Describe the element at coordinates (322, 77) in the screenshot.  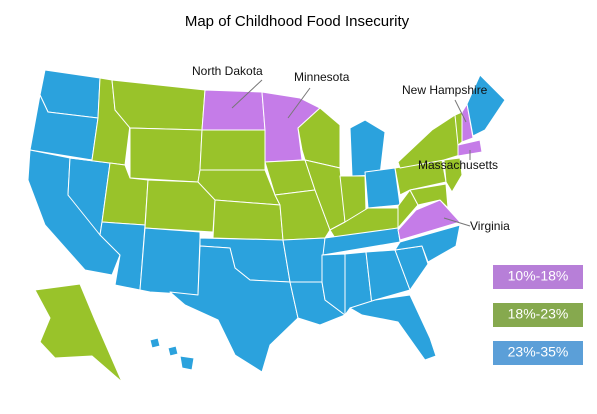
I see `state-label: Minnesota` at that location.